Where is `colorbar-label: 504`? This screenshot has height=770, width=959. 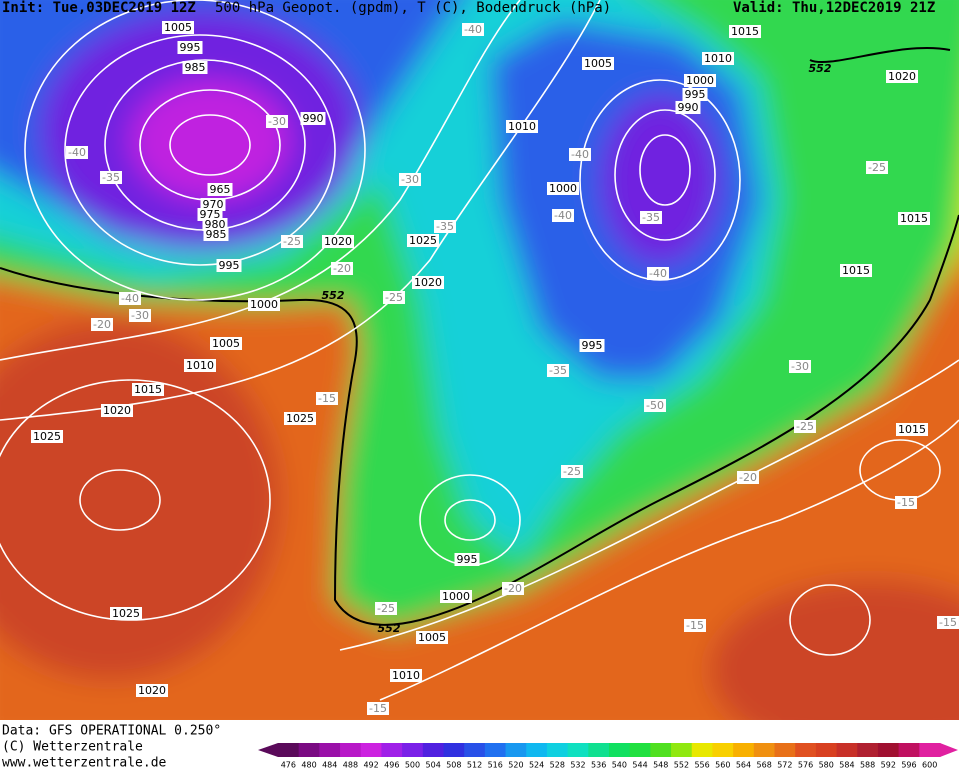
colorbar-label: 504 is located at coordinates (433, 765).